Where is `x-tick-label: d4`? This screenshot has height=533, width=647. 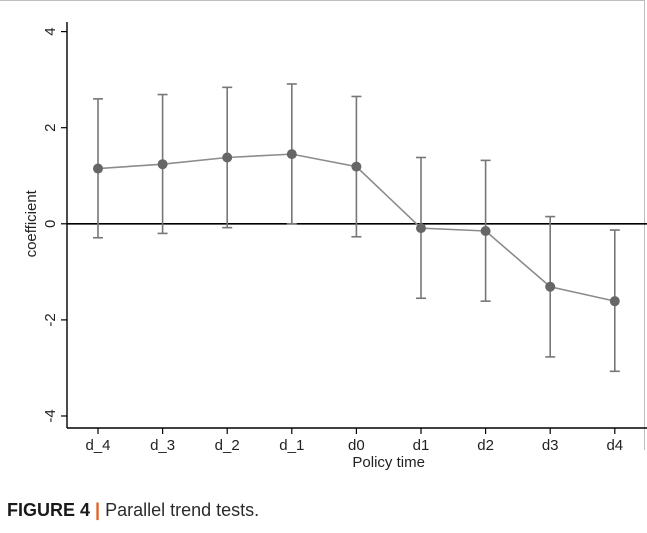
x-tick-label: d4 is located at coordinates (614, 445).